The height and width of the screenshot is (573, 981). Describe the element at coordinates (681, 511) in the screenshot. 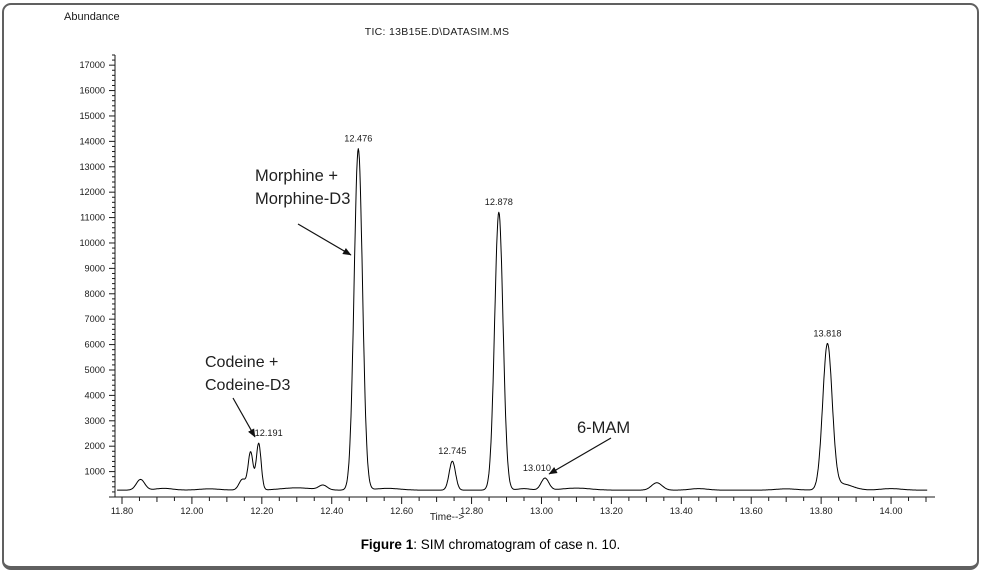

I see `svg-text: 13.40` at that location.